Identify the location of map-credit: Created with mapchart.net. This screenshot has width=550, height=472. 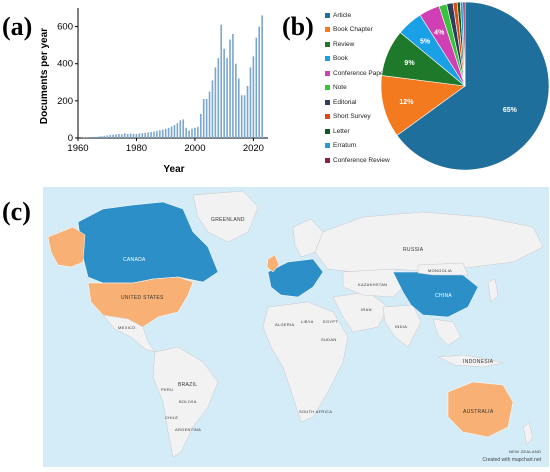
(511, 460).